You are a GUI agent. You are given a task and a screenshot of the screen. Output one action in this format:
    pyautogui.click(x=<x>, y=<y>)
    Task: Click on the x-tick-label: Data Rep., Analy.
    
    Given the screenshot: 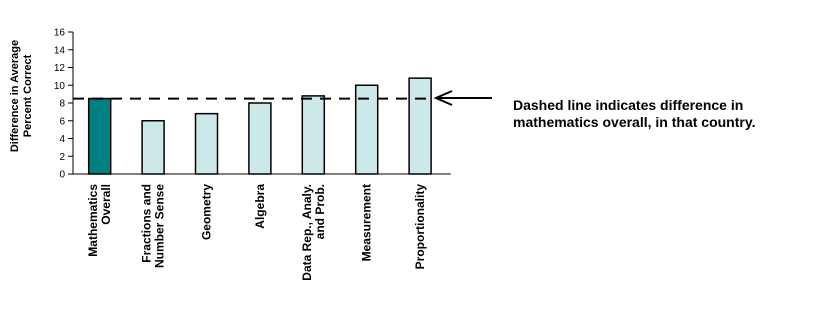 What is the action you would take?
    pyautogui.click(x=307, y=232)
    